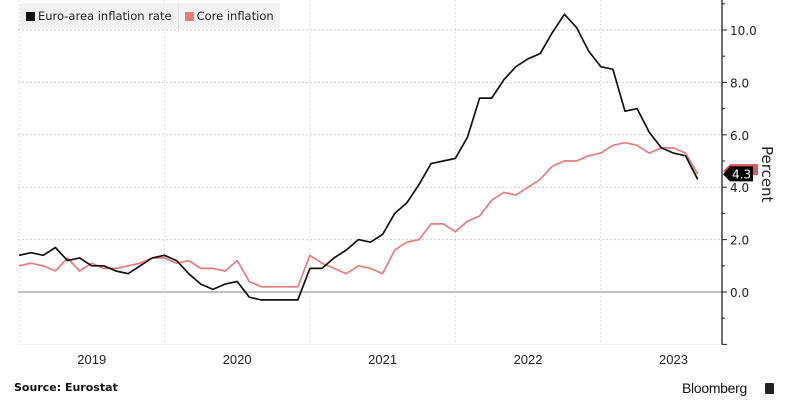  Describe the element at coordinates (743, 31) in the screenshot. I see `y-tick-label: 10.0` at that location.